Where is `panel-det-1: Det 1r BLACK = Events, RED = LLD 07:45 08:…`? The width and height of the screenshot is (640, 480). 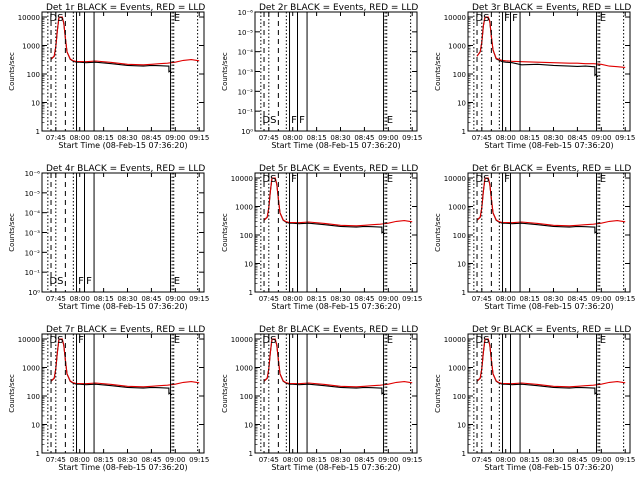 panel-det-1: Det 1r BLACK = Events, RED = LLD 07:45 08:… is located at coordinates (108, 76).